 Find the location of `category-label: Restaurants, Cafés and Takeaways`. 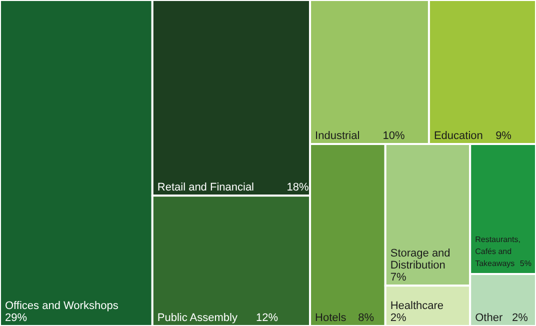

category-label: Restaurants, Cafés and Takeaways is located at coordinates (497, 251).